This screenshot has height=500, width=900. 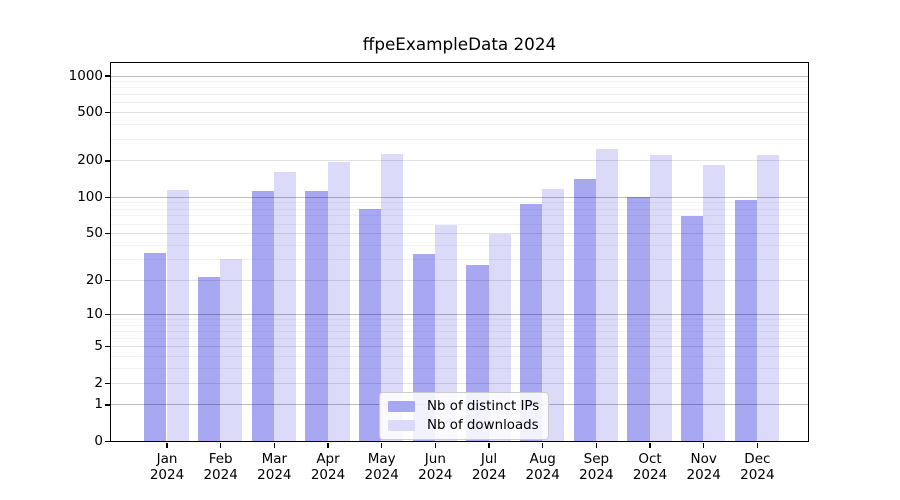 I want to click on y-tick-label-2: 2, so click(x=98, y=382).